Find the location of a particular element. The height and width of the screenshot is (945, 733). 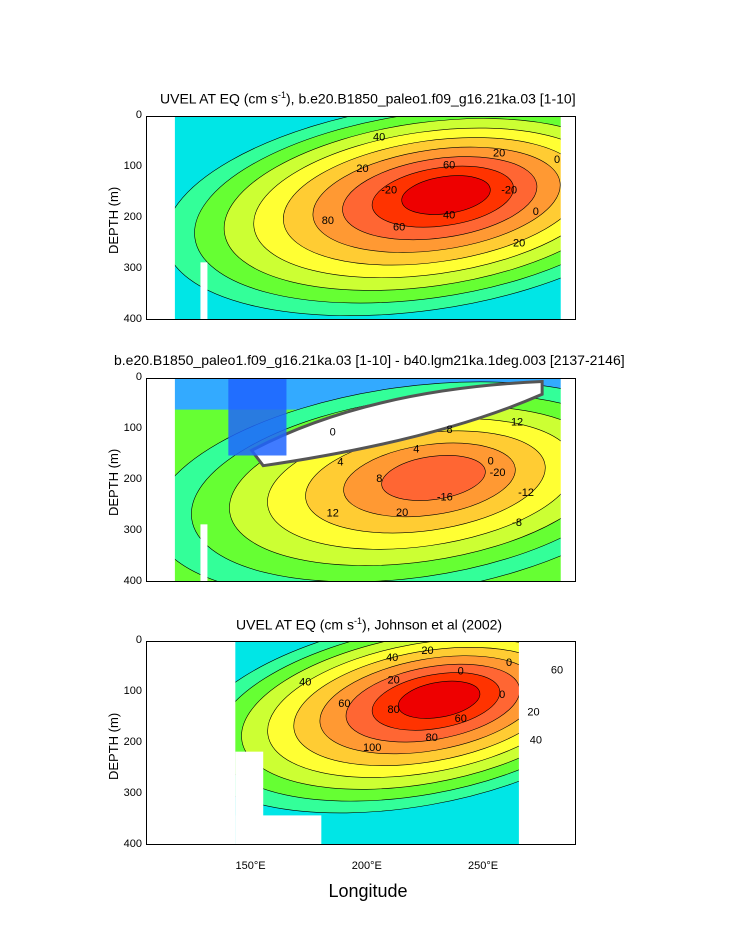

panel3-title-sup: -1 is located at coordinates (358, 621).